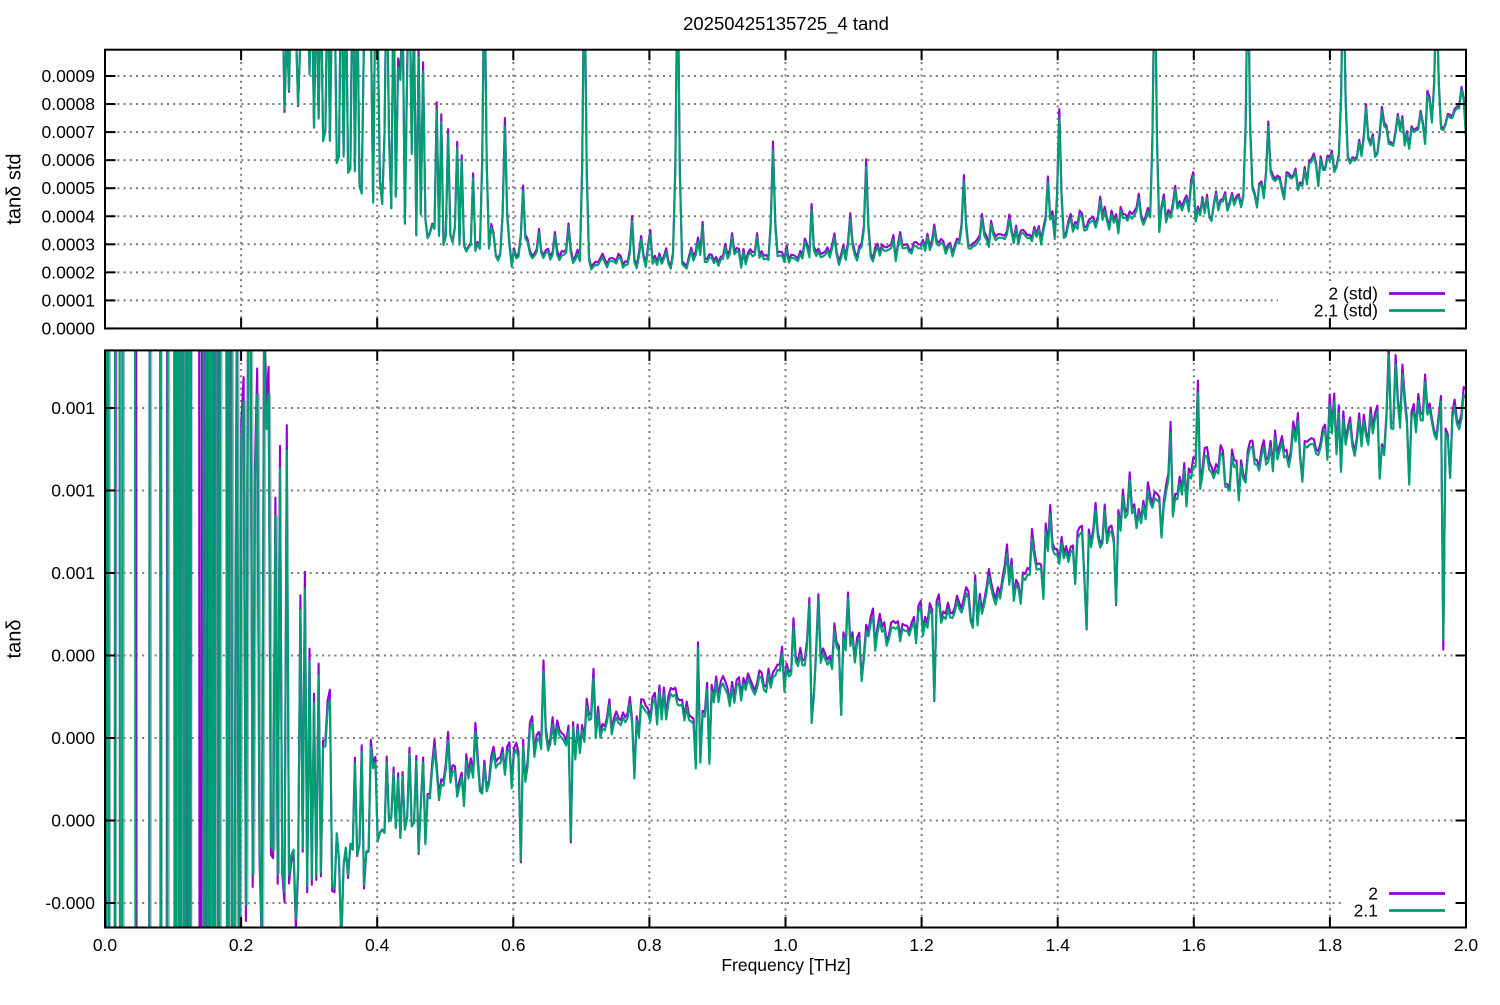  Describe the element at coordinates (68, 244) in the screenshot. I see `svg-text: 0.0003` at that location.